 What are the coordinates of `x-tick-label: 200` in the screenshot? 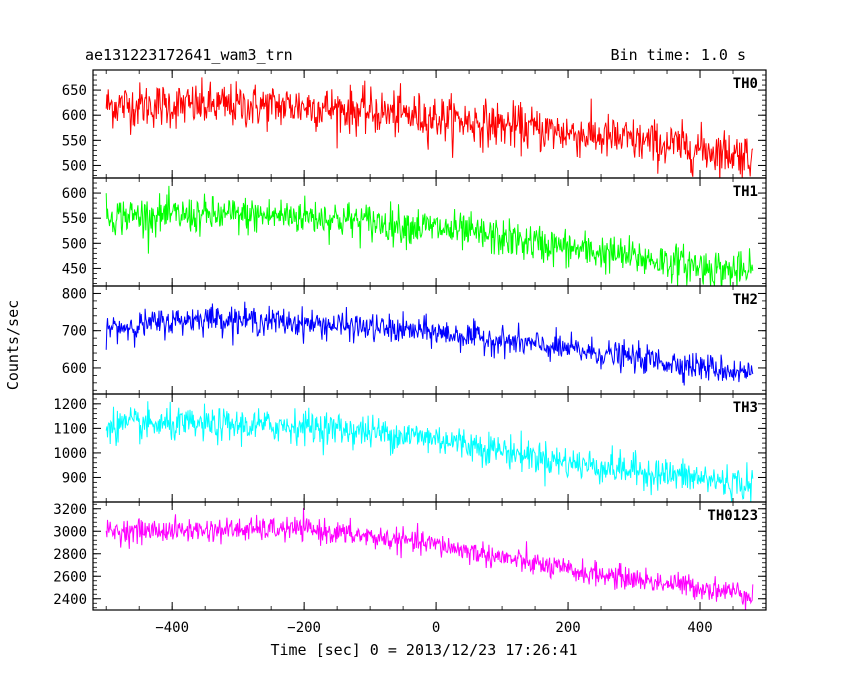 It's located at (567, 628).